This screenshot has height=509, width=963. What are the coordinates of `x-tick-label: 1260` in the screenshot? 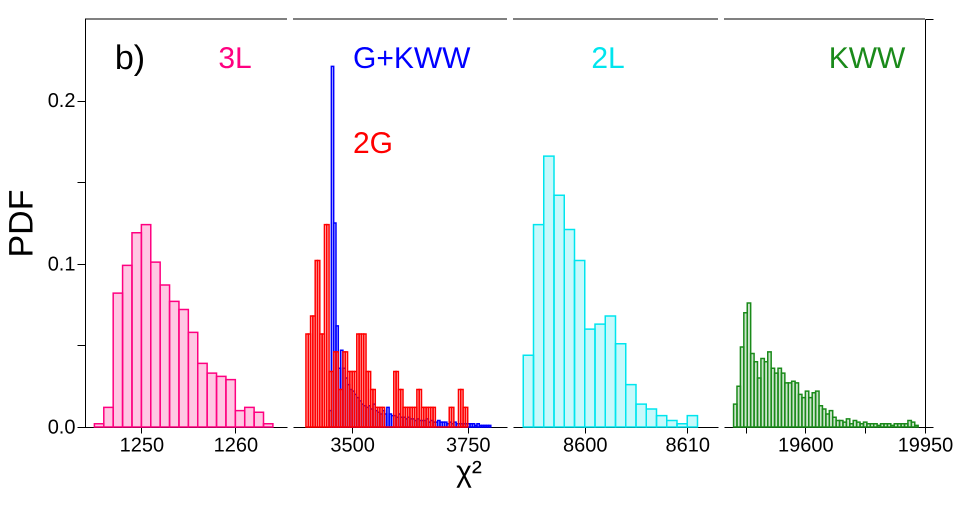 It's located at (236, 445).